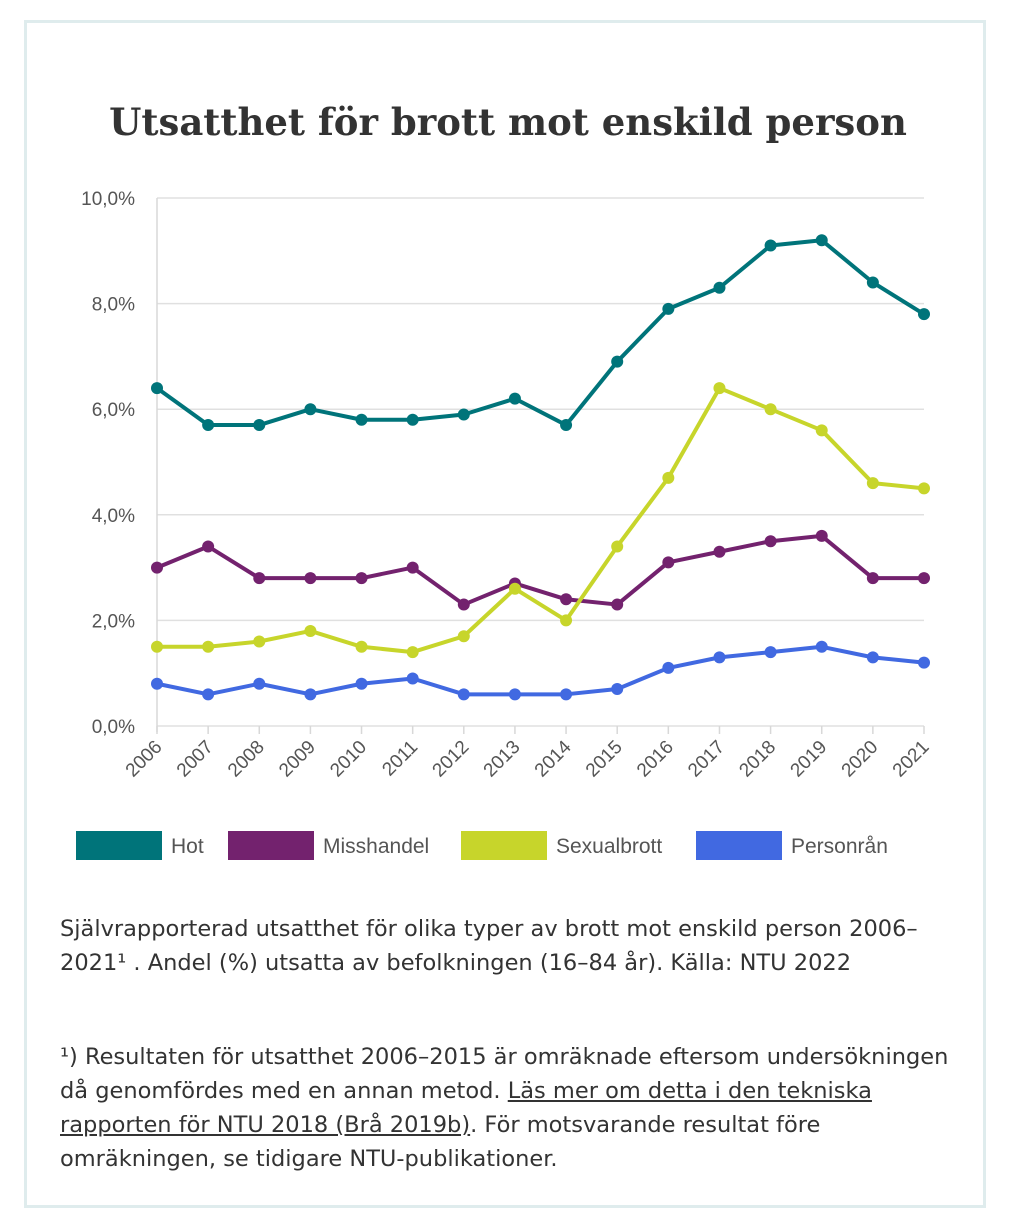  What do you see at coordinates (553, 758) in the screenshot?
I see `x-tick-label: 2014` at bounding box center [553, 758].